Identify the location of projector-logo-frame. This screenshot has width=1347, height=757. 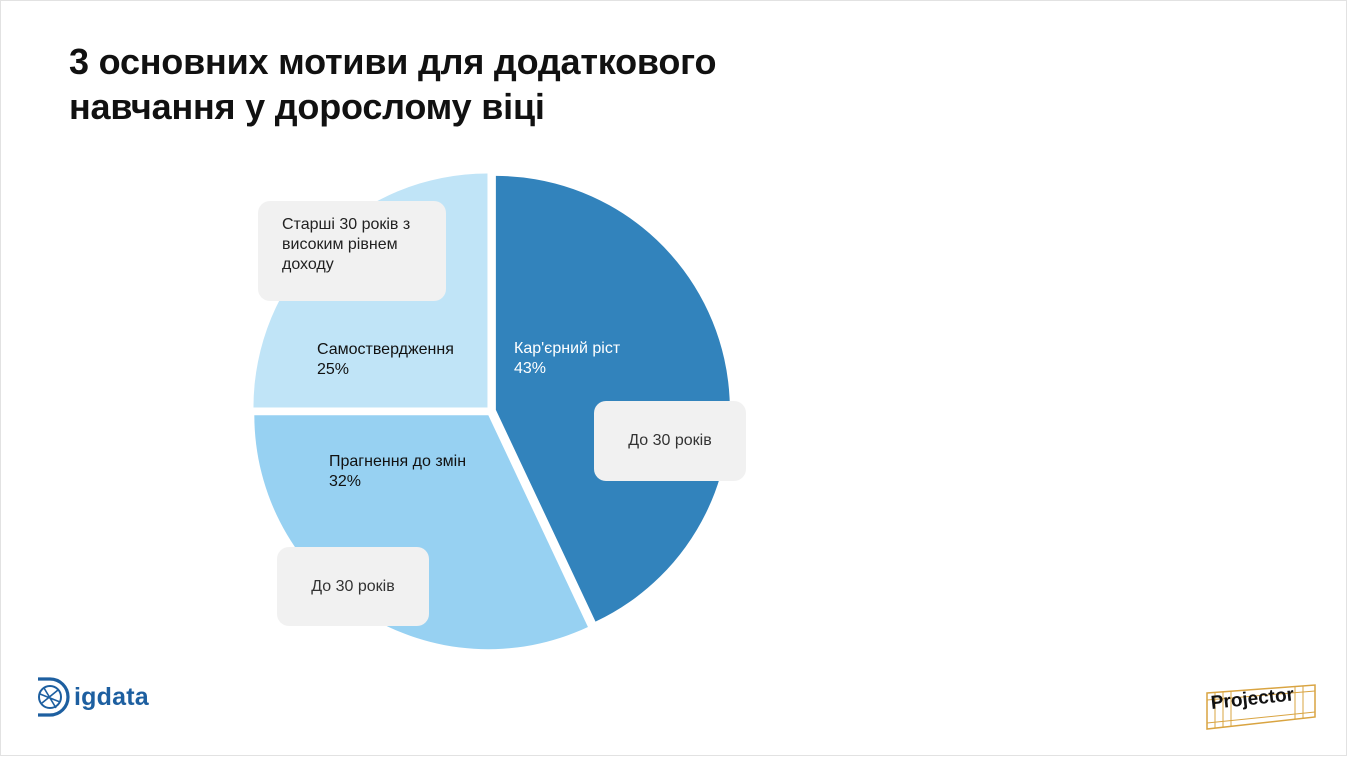
(1261, 707).